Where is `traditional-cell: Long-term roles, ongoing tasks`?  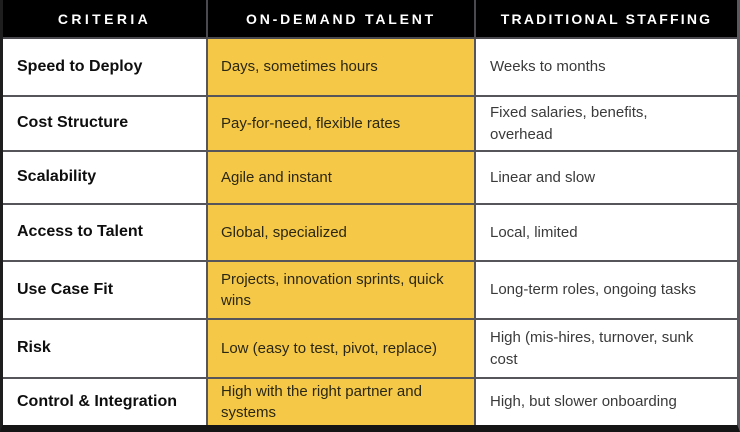 traditional-cell: Long-term roles, ongoing tasks is located at coordinates (605, 290).